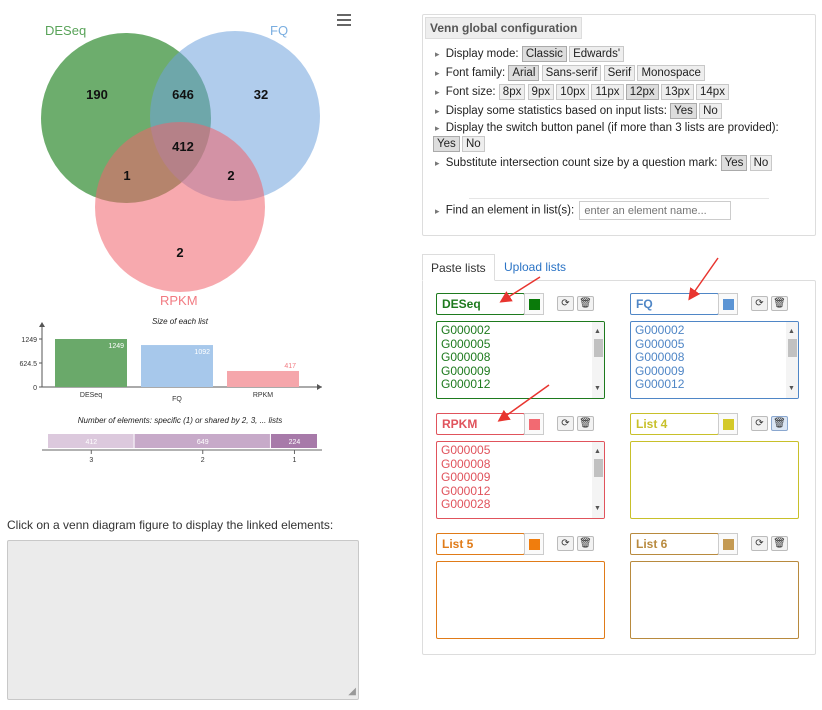  I want to click on list-item: G000009, so click(466, 370).